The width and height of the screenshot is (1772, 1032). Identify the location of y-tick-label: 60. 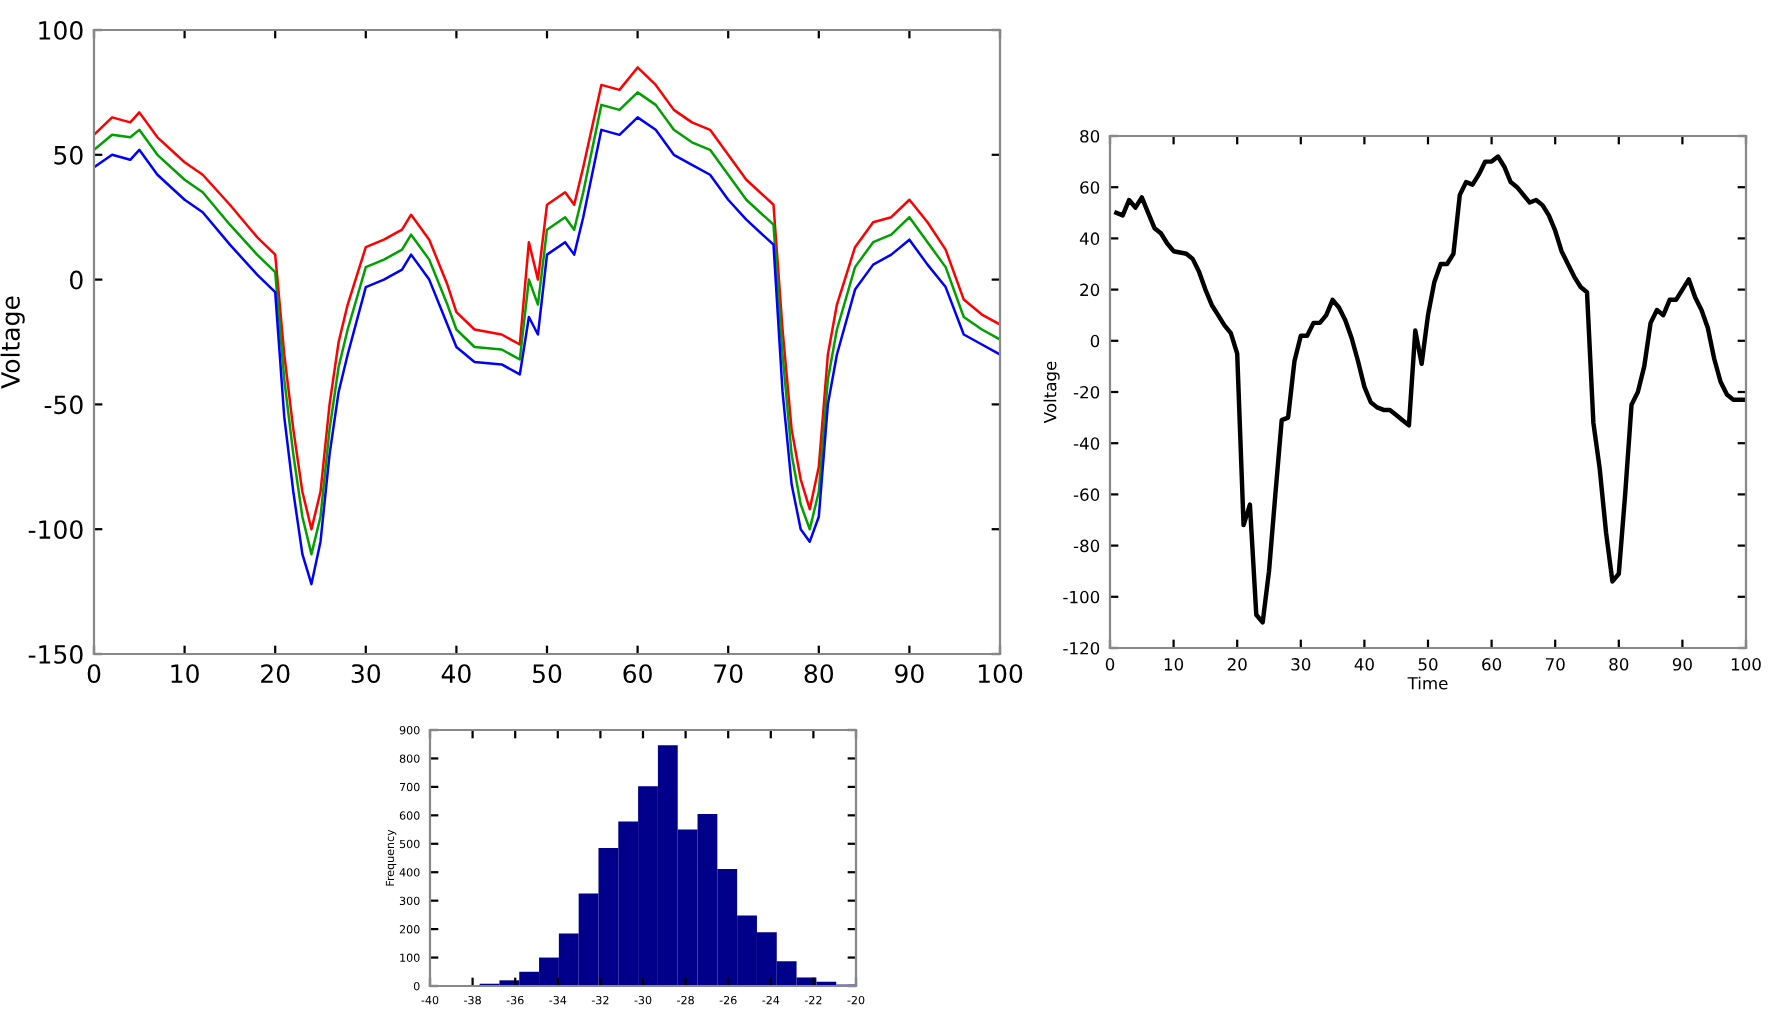
(1090, 187).